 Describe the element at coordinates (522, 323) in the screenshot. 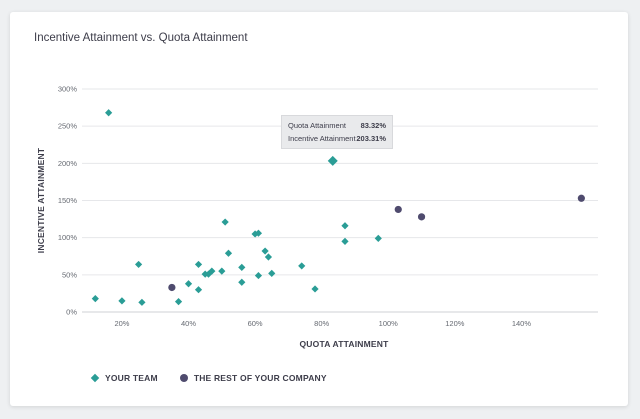

I see `x-tick-label: 140%` at that location.